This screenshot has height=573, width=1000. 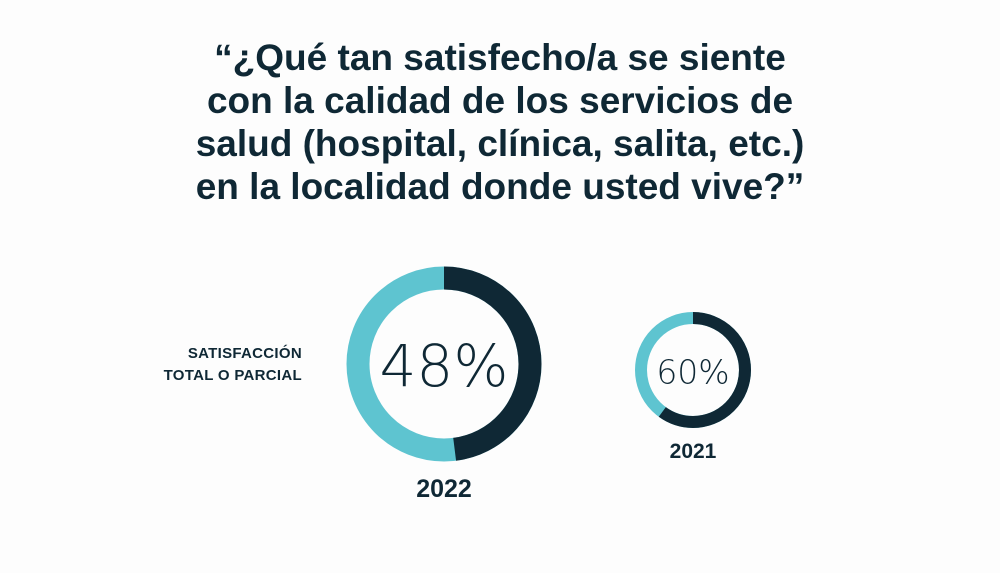 I want to click on donut-value-2021, so click(x=693, y=370).